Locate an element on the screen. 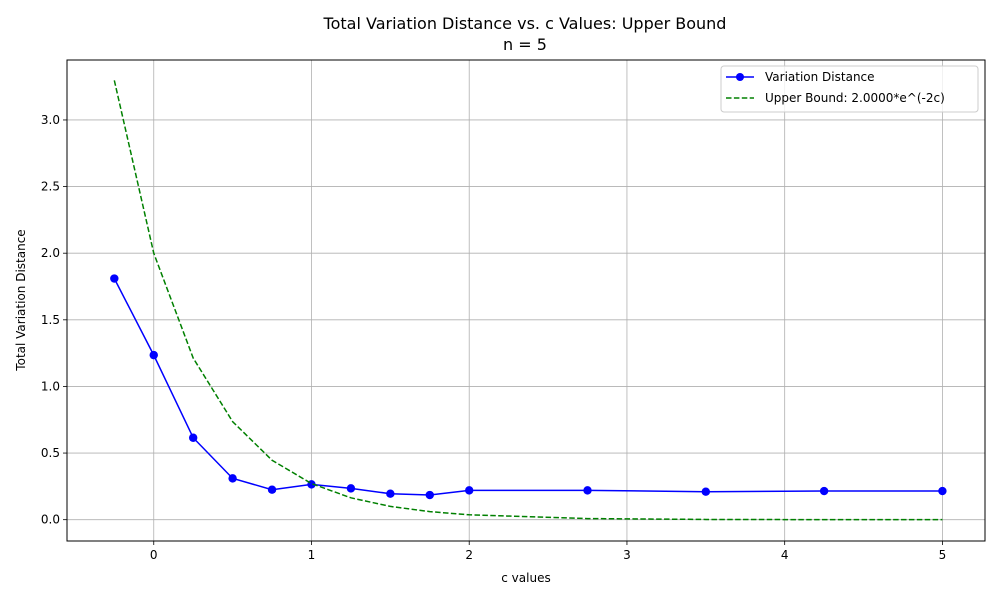 Image resolution: width=1000 pixels, height=600 pixels. x-tick-label: 5 is located at coordinates (943, 555).